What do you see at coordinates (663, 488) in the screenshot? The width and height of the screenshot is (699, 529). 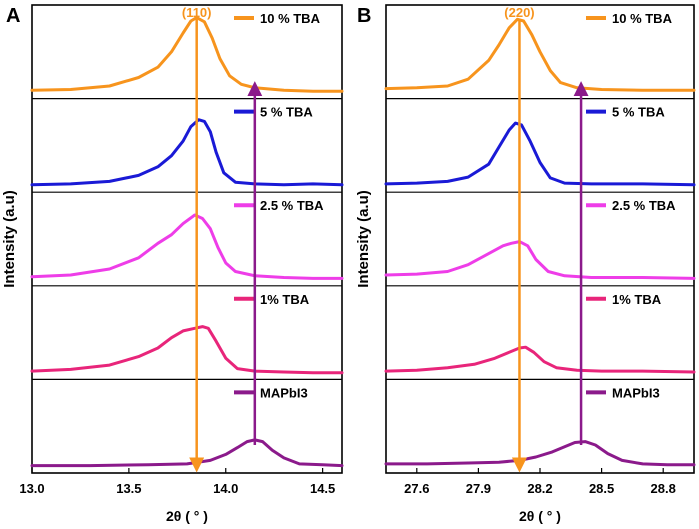 I see `x-tick-label: 28.8` at bounding box center [663, 488].